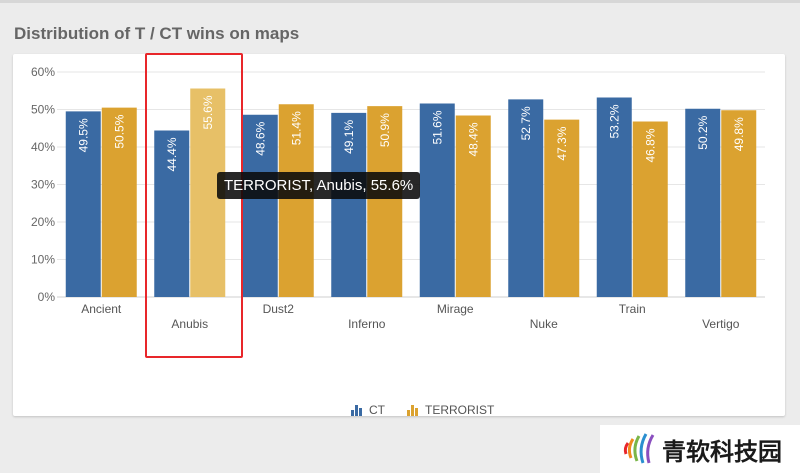  Describe the element at coordinates (473, 139) in the screenshot. I see `data-label: 48.4%` at that location.